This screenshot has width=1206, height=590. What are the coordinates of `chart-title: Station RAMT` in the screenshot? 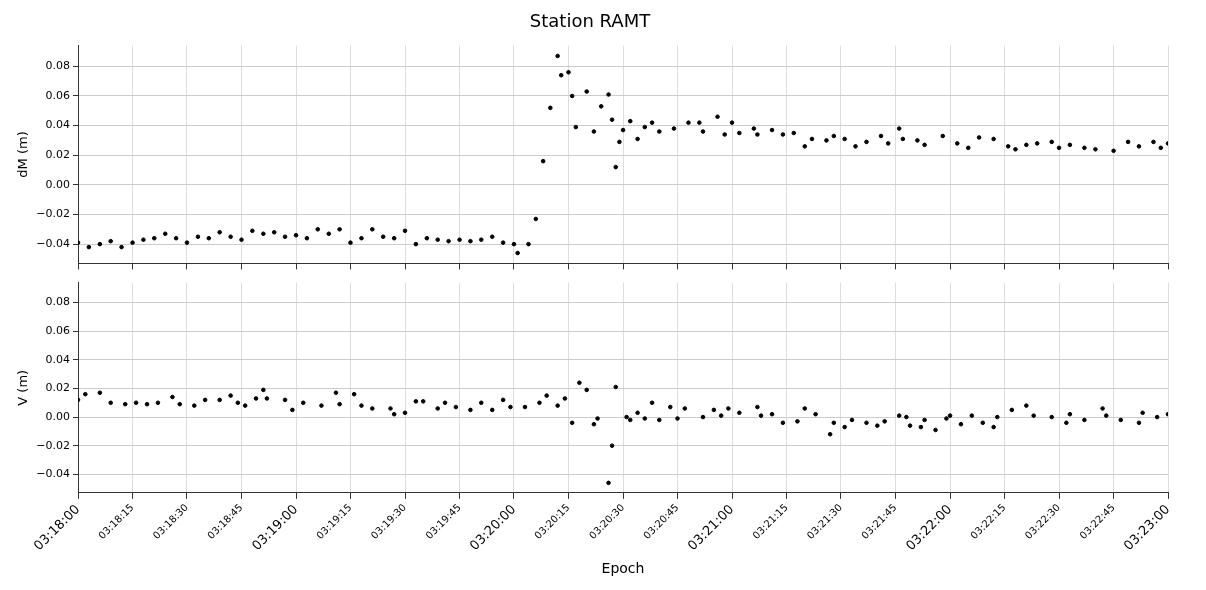 It's located at (590, 21).